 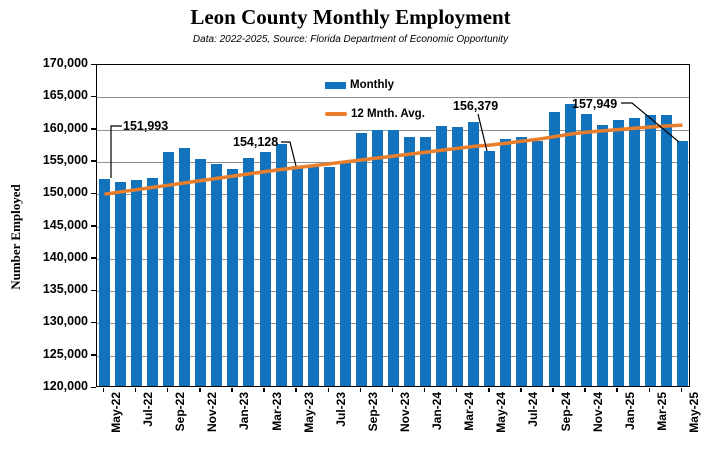 I want to click on x-tick-label-May-25: May-25, so click(x=693, y=412).